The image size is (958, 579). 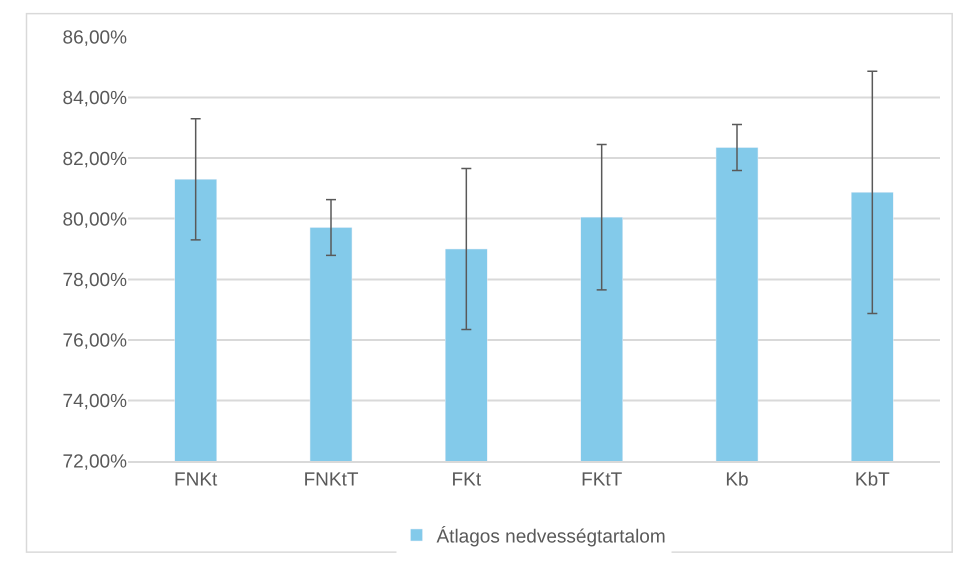 What do you see at coordinates (95, 462) in the screenshot?
I see `y-tick-label: 72,00%` at bounding box center [95, 462].